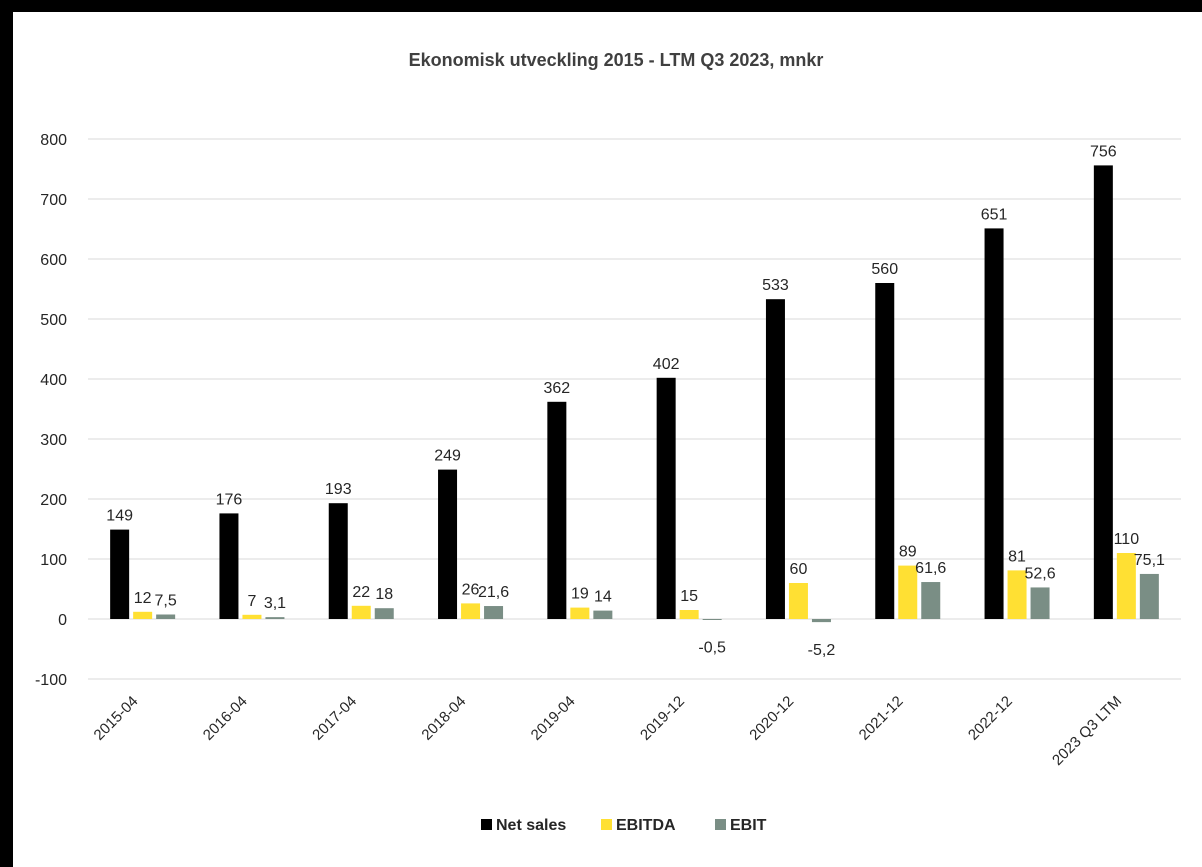 This screenshot has width=1202, height=867. I want to click on data-label: 651, so click(994, 214).